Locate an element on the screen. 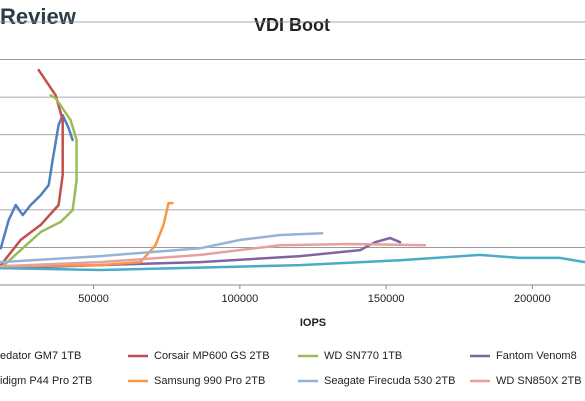  legend-label: WD SN850X 2TB is located at coordinates (539, 381).